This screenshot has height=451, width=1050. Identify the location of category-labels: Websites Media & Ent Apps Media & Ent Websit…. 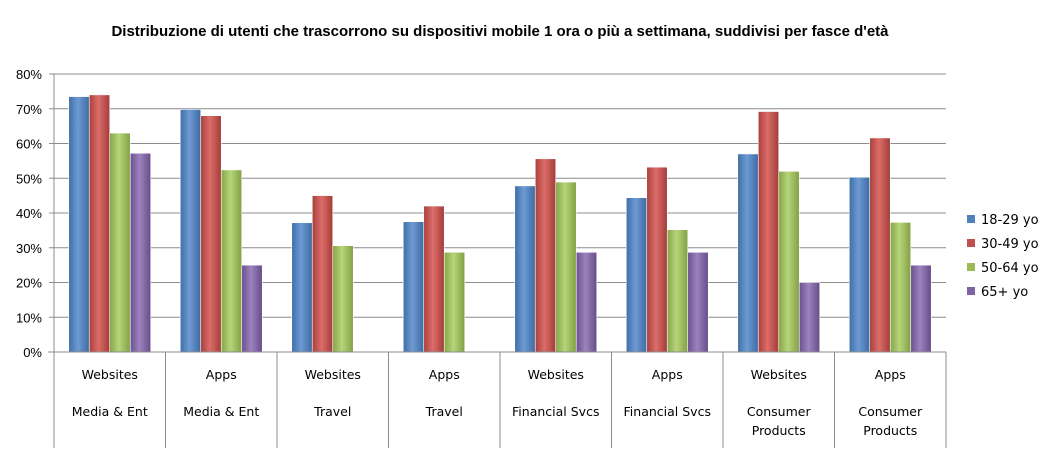
(497, 402).